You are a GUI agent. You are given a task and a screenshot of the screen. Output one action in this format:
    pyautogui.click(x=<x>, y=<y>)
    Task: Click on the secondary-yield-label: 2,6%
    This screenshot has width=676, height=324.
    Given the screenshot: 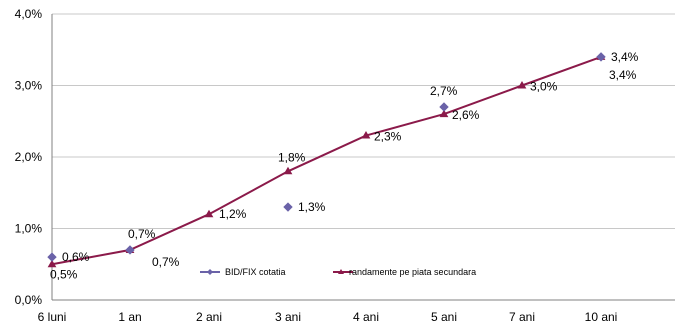 What is the action you would take?
    pyautogui.click(x=466, y=115)
    